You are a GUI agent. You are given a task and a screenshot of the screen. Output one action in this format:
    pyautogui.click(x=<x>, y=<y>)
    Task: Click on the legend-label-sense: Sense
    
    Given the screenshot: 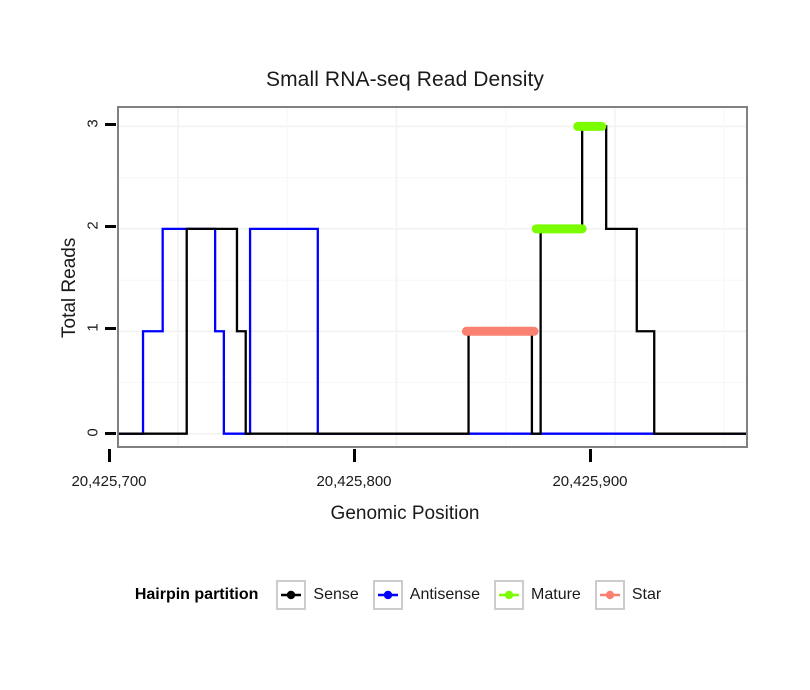 What is the action you would take?
    pyautogui.click(x=336, y=594)
    